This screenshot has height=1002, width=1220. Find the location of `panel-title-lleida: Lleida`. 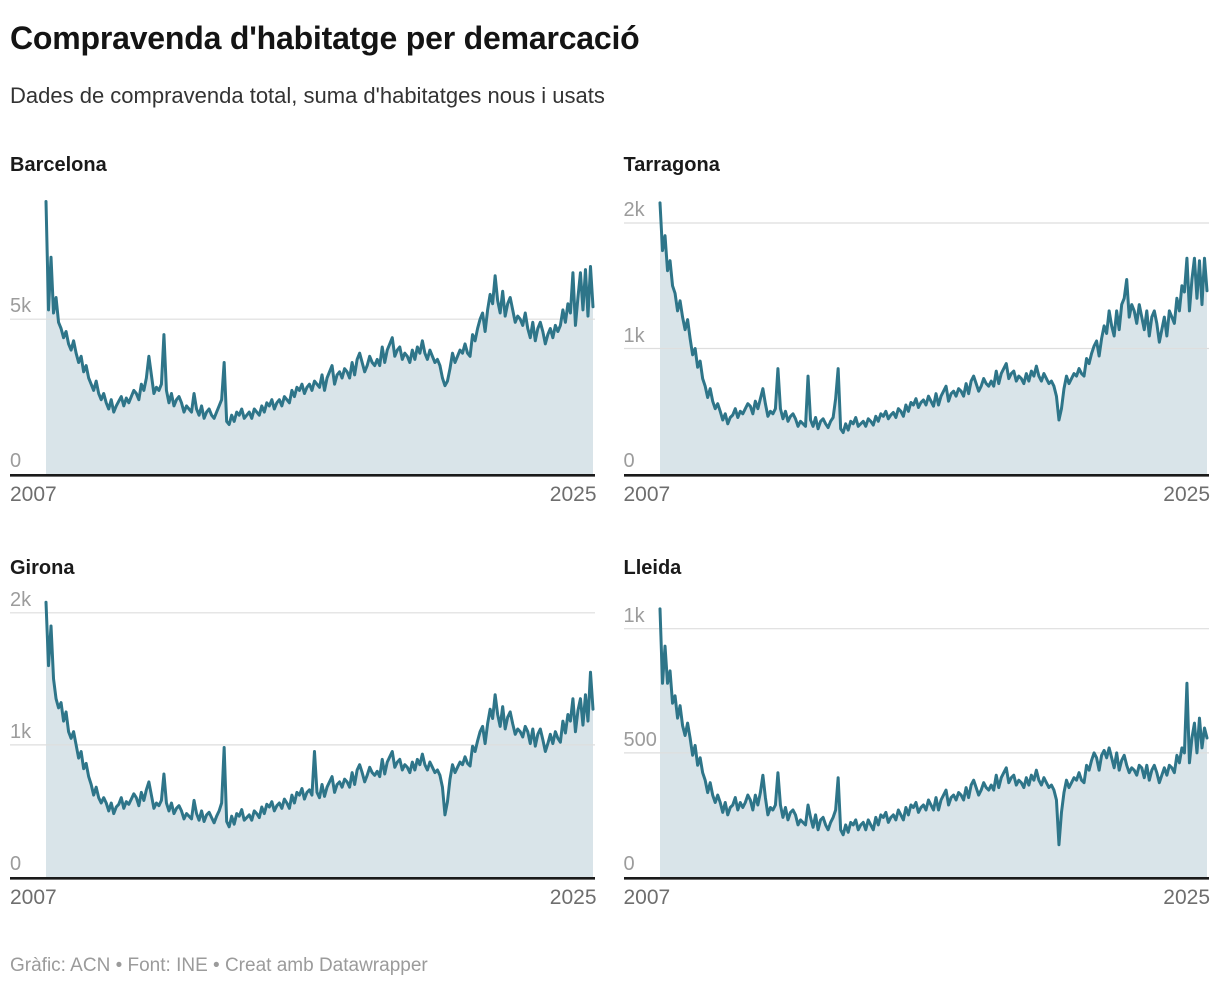

panel-title-lleida: Lleida is located at coordinates (652, 568).